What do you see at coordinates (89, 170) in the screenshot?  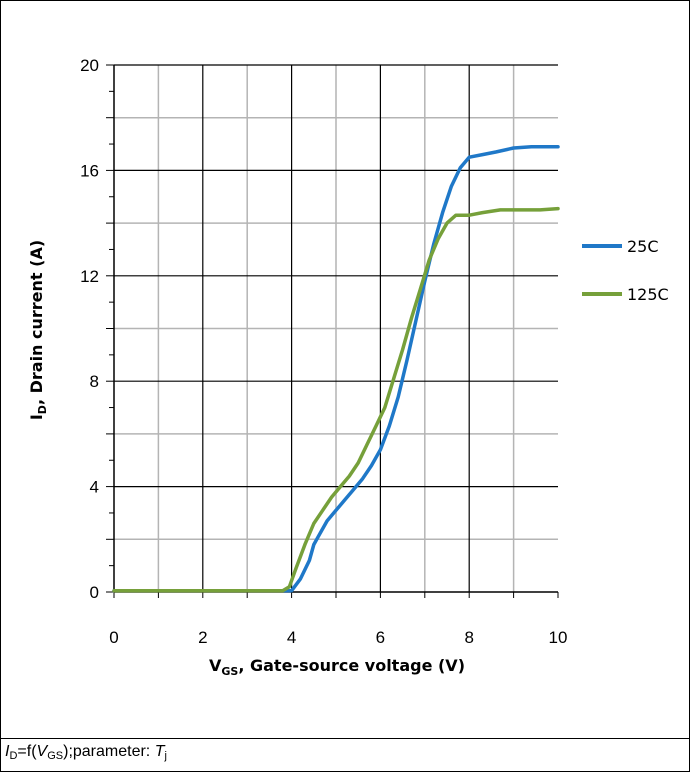 I see `y-tick-label: 16` at bounding box center [89, 170].